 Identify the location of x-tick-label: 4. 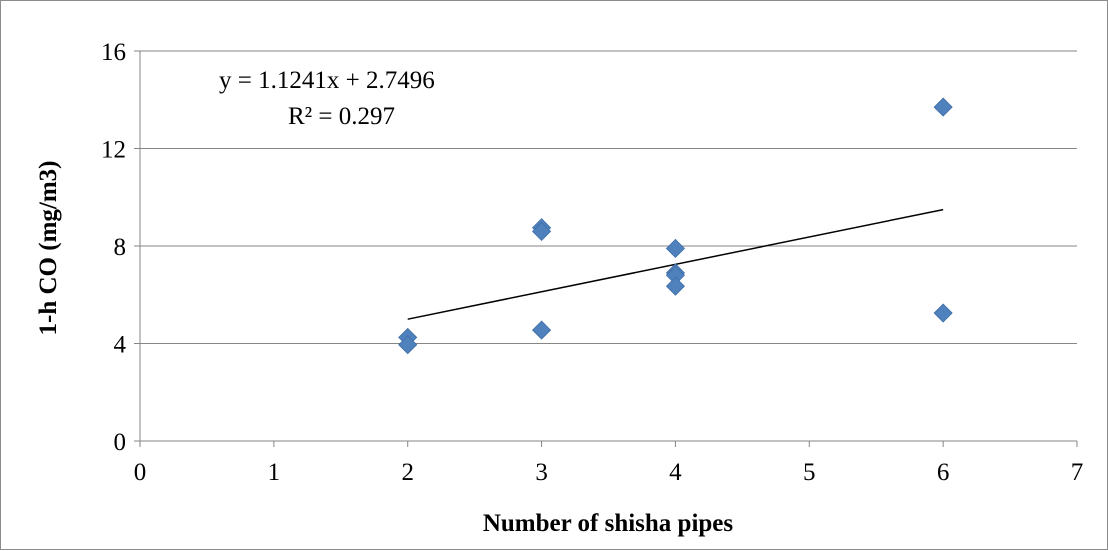
(675, 472).